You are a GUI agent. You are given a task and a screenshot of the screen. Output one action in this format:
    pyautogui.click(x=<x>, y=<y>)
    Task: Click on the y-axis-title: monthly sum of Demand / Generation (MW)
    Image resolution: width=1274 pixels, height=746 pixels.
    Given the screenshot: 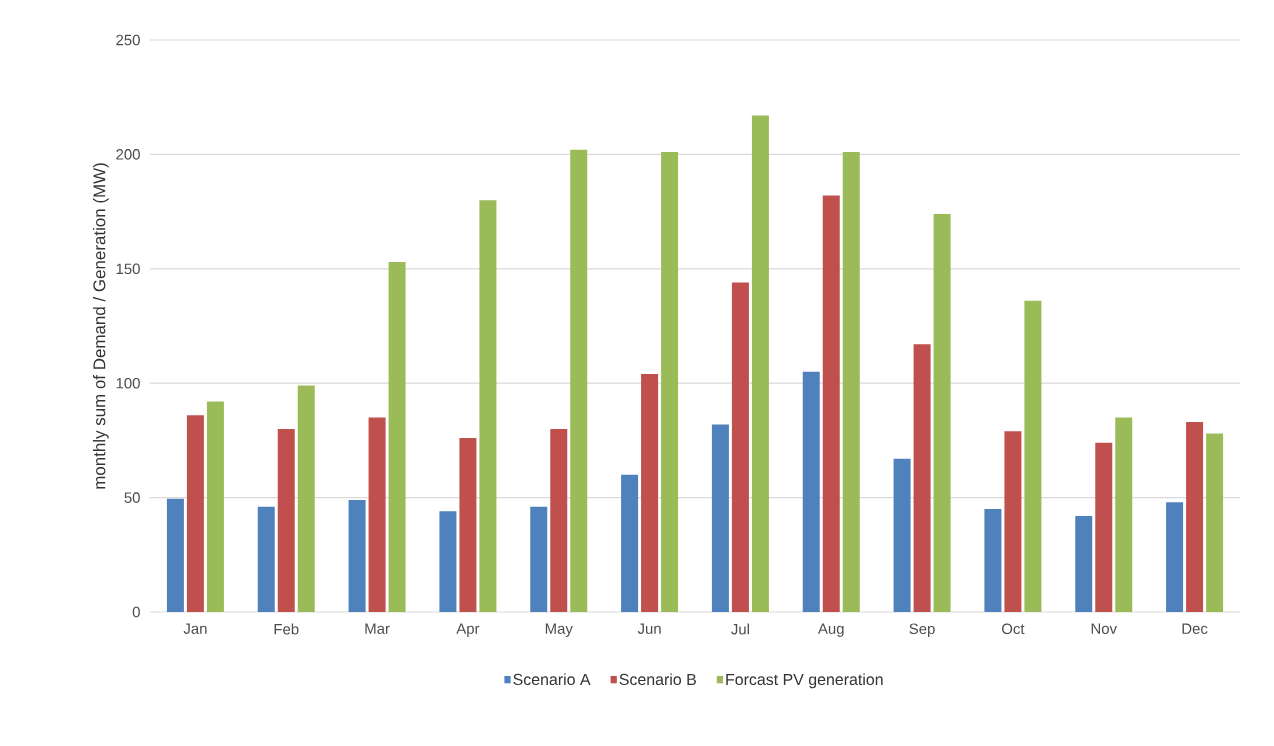 What is the action you would take?
    pyautogui.click(x=100, y=326)
    